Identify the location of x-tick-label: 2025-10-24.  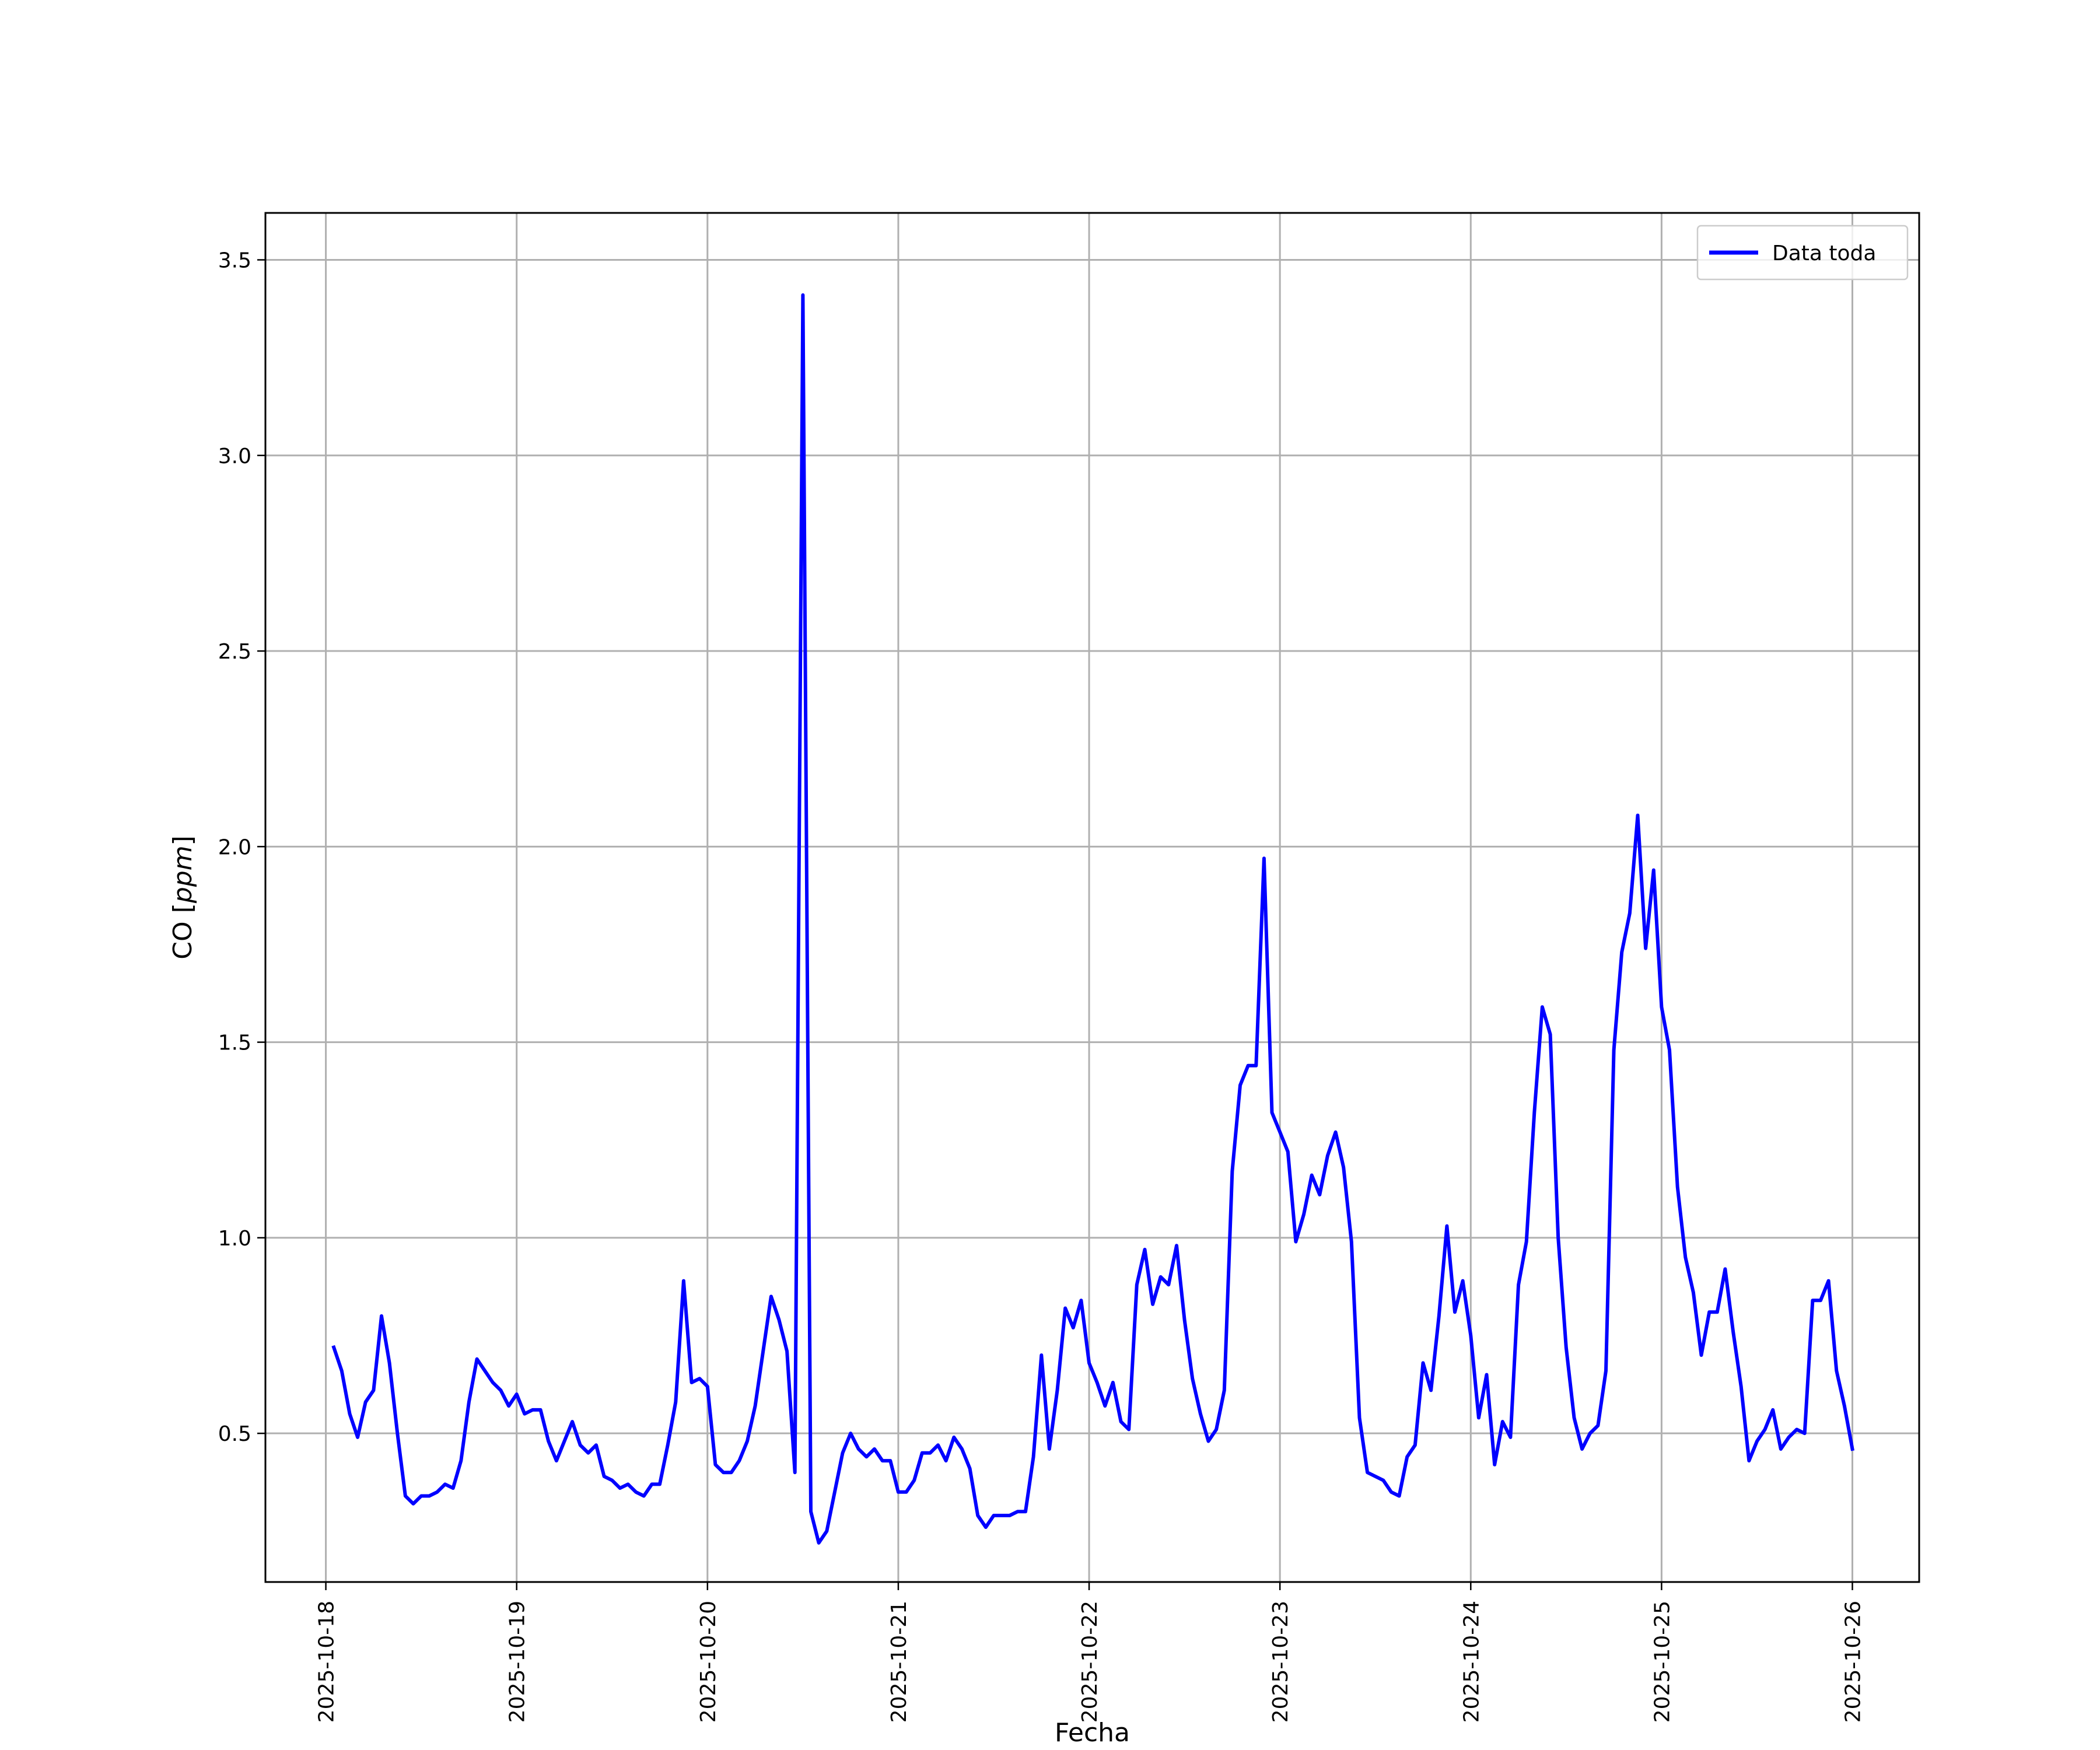
(1471, 1662).